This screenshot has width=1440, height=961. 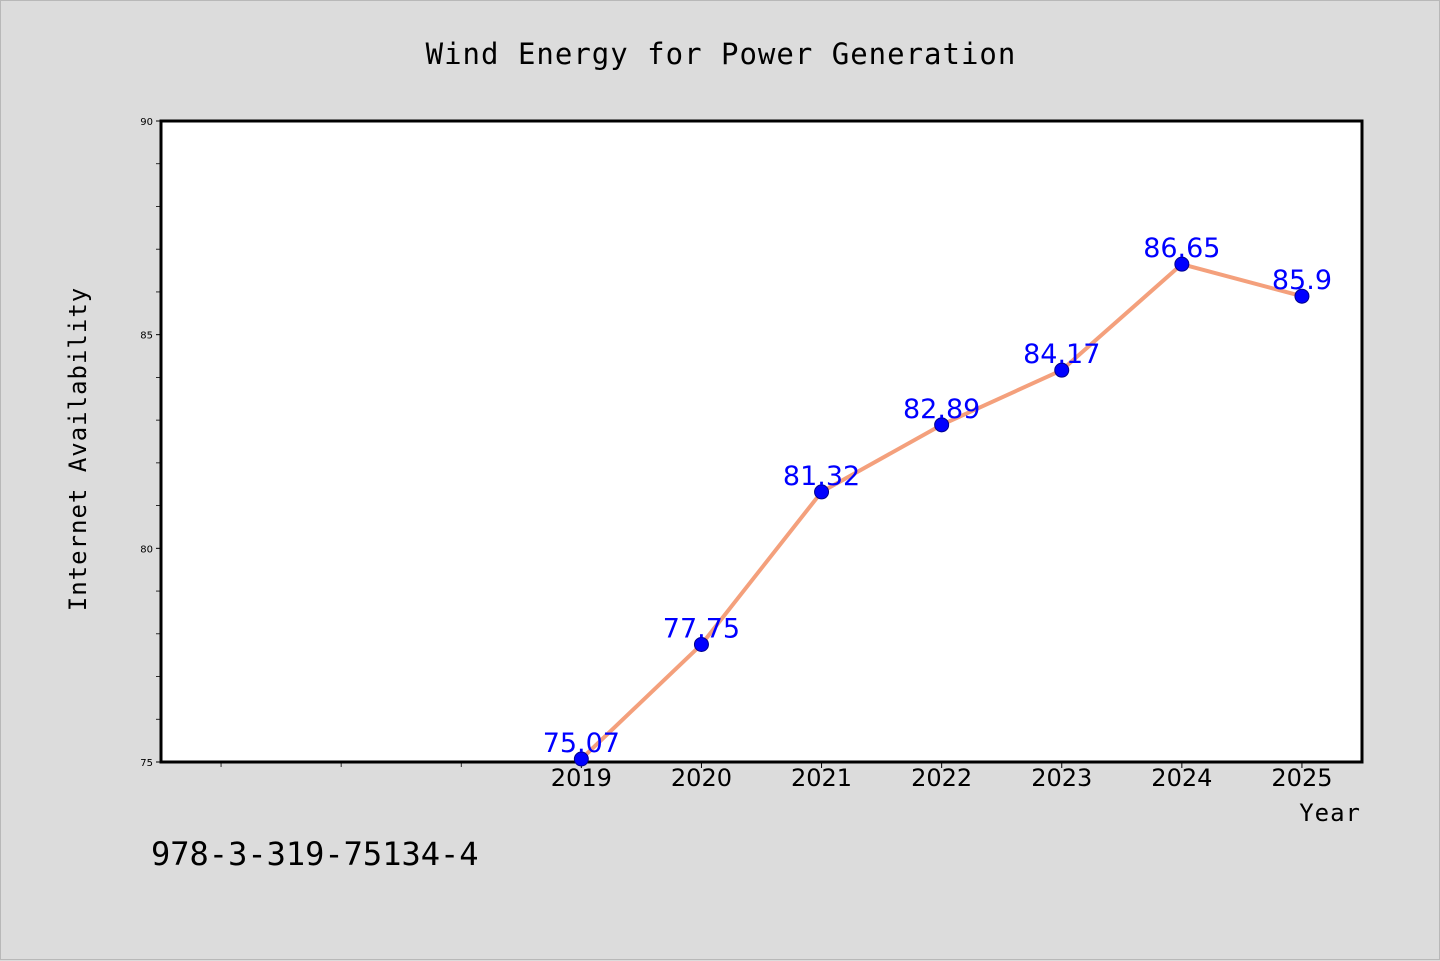 What do you see at coordinates (1330, 813) in the screenshot?
I see `x-axis-label: Year` at bounding box center [1330, 813].